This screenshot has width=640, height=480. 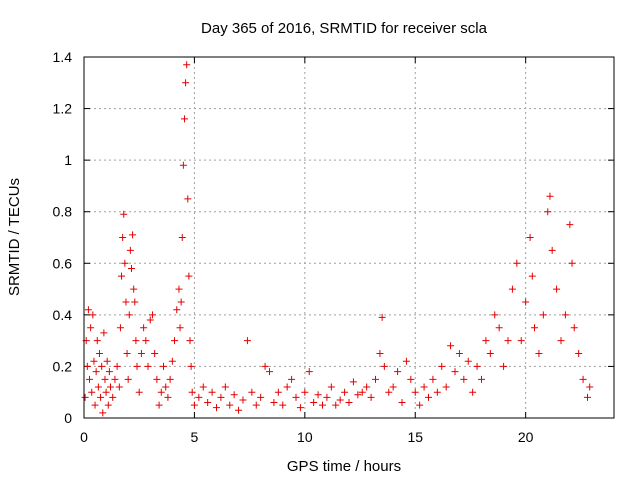 What do you see at coordinates (344, 466) in the screenshot?
I see `x-axis-label: GPS time / hours` at bounding box center [344, 466].